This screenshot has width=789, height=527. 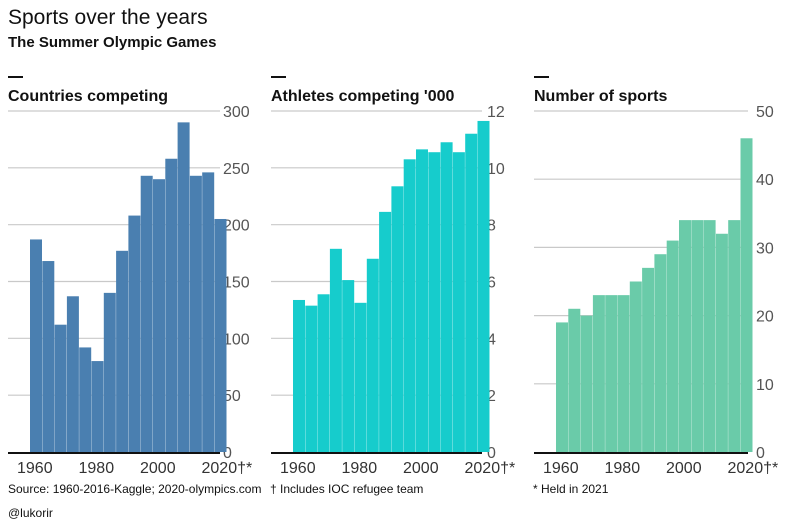 What do you see at coordinates (496, 112) in the screenshot?
I see `y-tick-label: 12` at bounding box center [496, 112].